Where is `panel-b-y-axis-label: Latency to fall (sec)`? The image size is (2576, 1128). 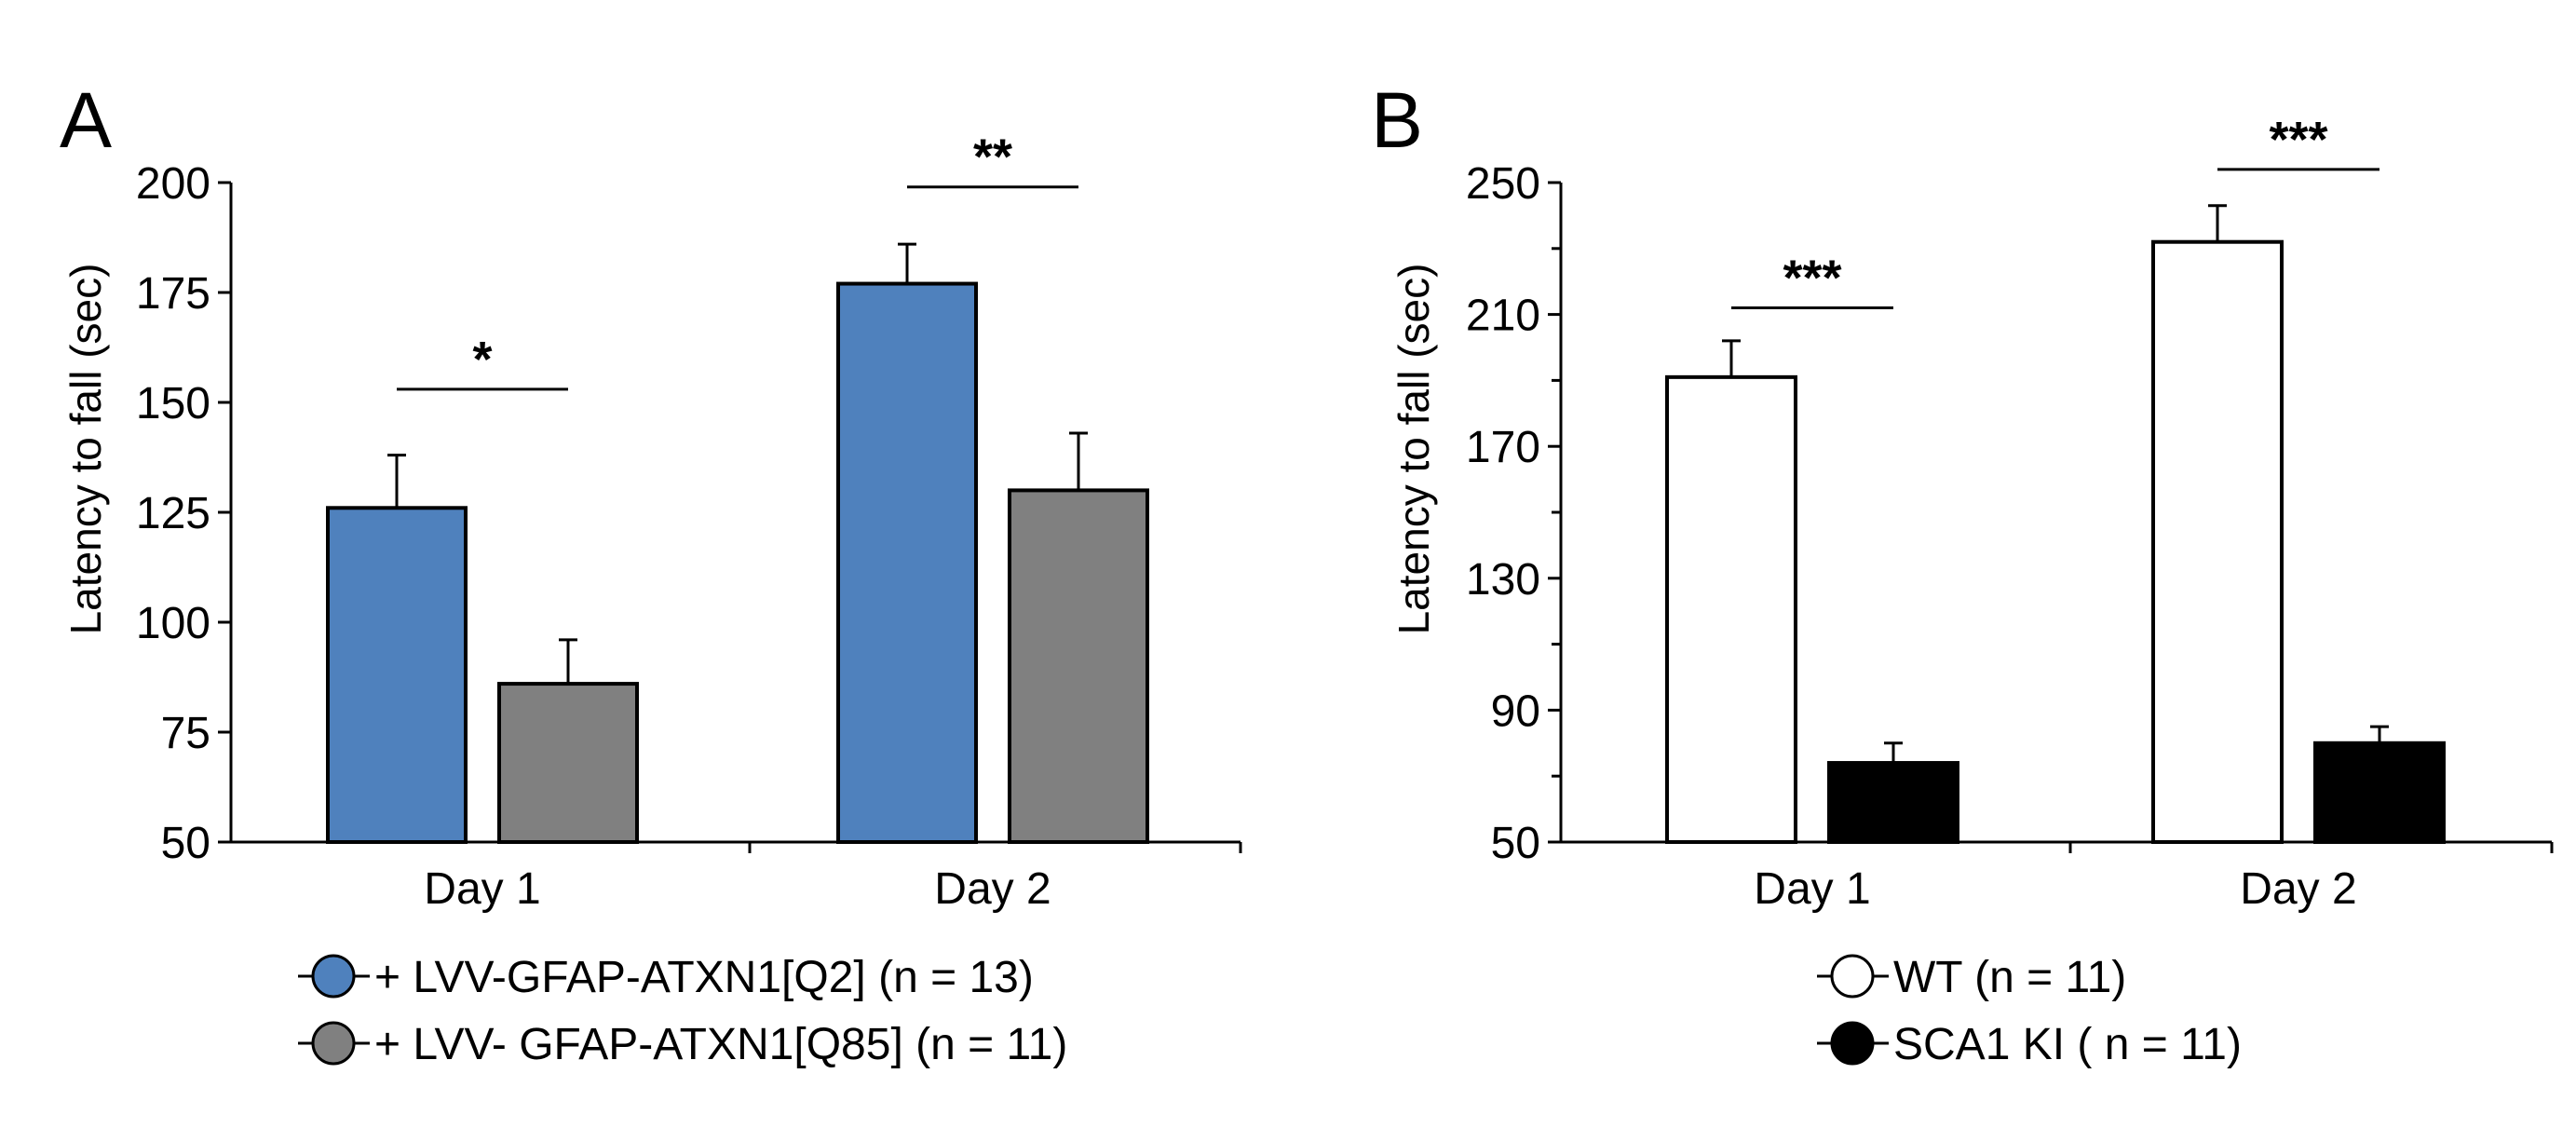 panel-b-y-axis-label: Latency to fall (sec) is located at coordinates (1414, 449).